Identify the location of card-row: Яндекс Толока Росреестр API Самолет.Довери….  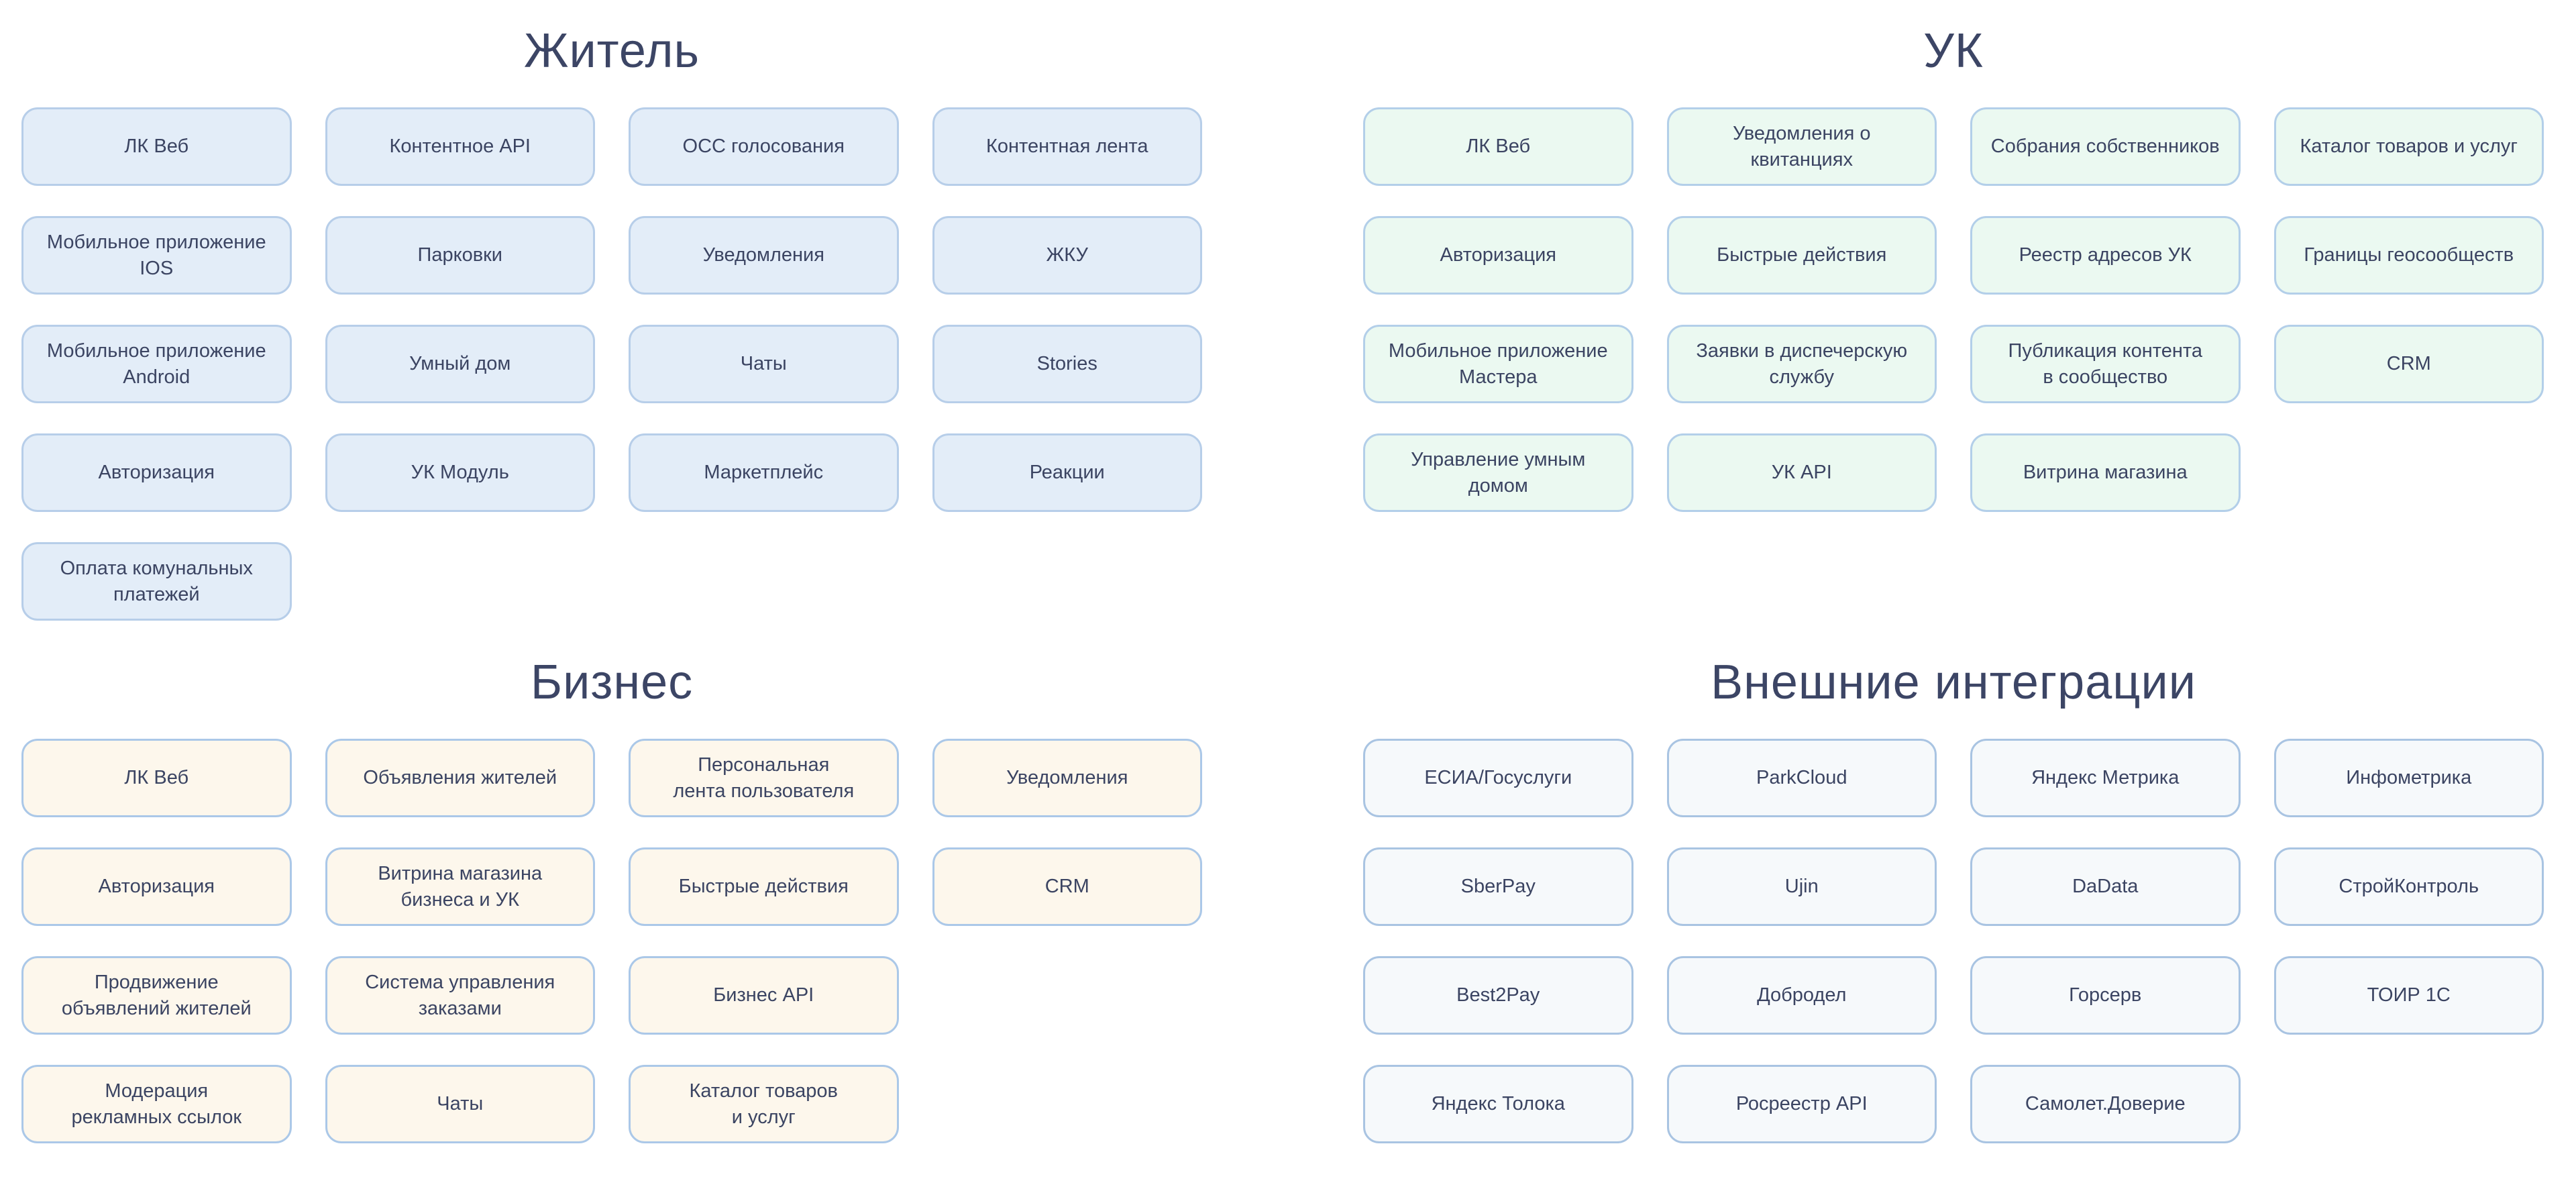
(1953, 1104).